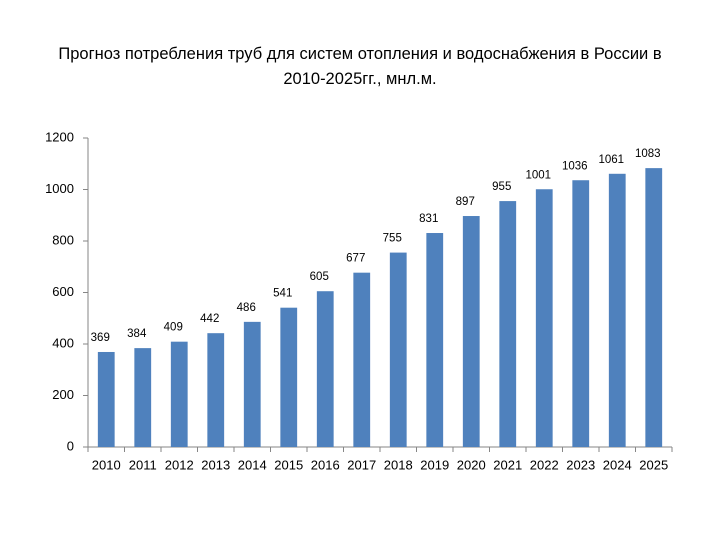 This screenshot has height=540, width=720. Describe the element at coordinates (59, 136) in the screenshot. I see `y-tick-label: 1200` at that location.